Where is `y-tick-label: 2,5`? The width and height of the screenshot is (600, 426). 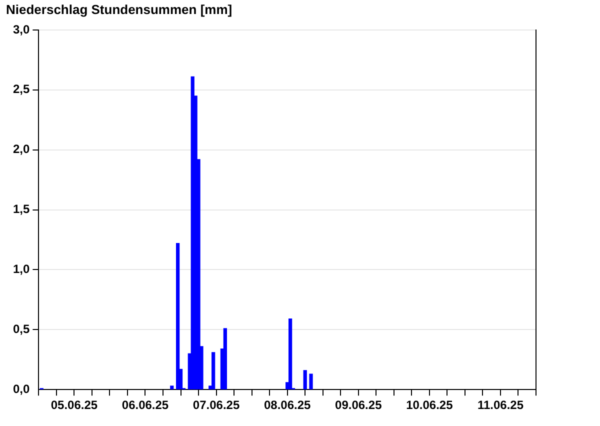 y-tick-label: 2,5 is located at coordinates (21, 89).